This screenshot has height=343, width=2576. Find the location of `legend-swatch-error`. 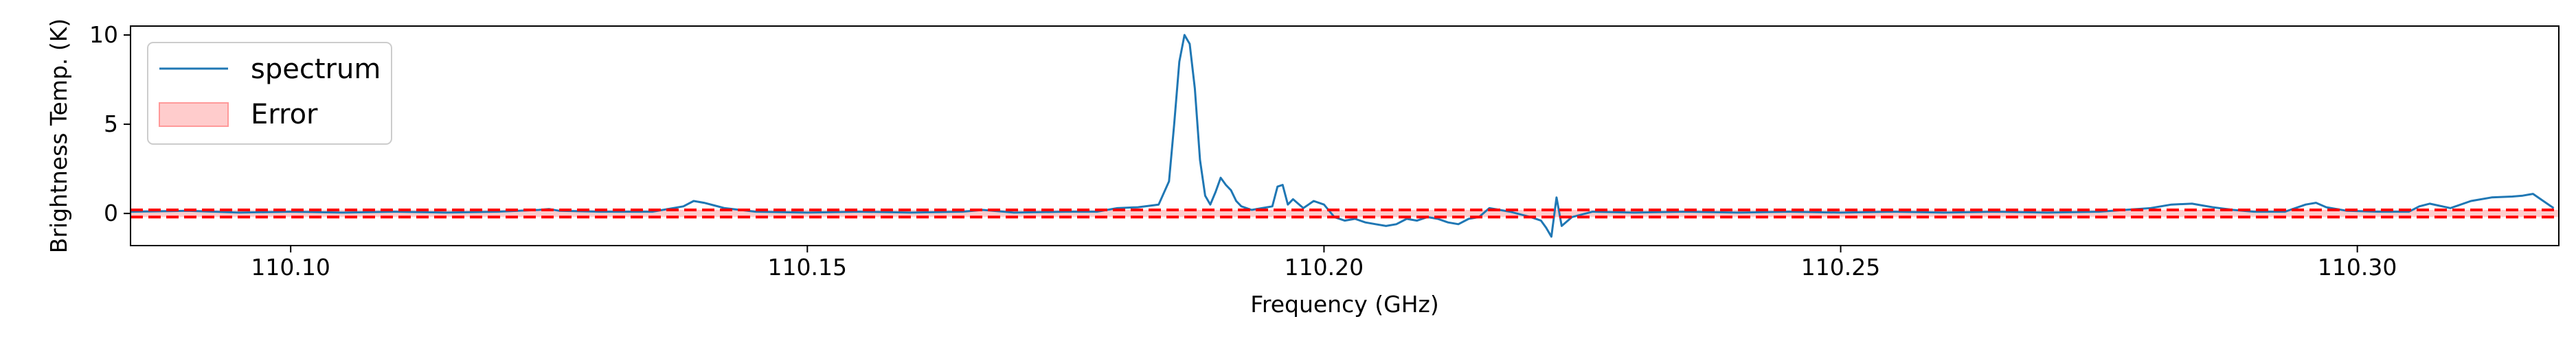

legend-swatch-error is located at coordinates (194, 114).